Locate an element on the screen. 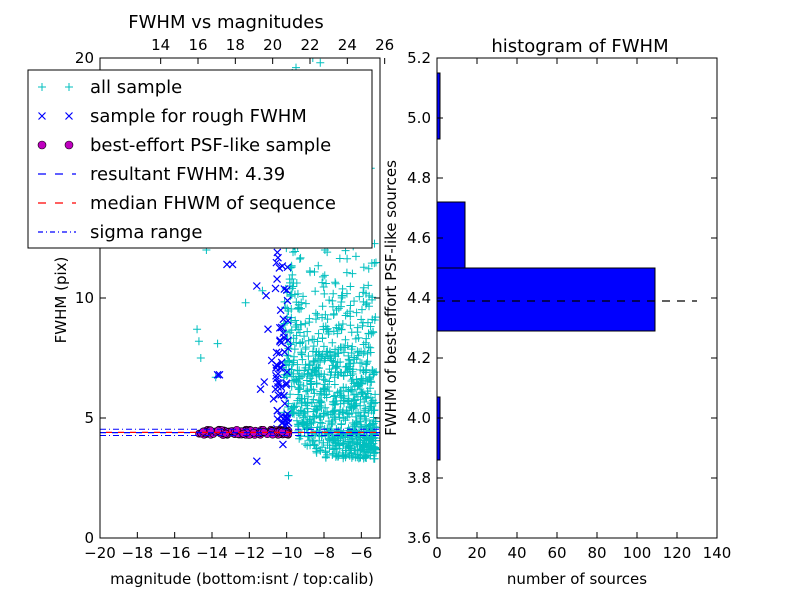 The height and width of the screenshot is (600, 800). scatter-y-axis-label: FWHM (pix) is located at coordinates (61, 300).